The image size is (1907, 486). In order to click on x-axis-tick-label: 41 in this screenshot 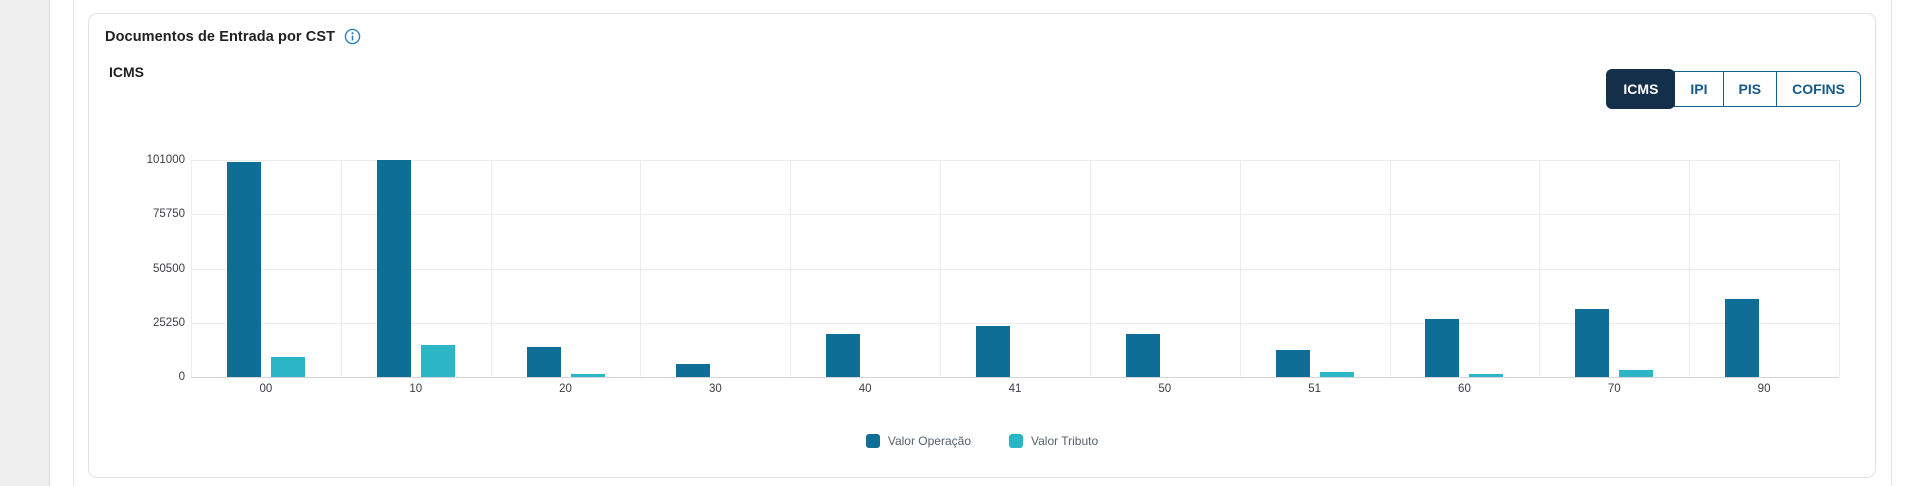, I will do `click(1015, 389)`.